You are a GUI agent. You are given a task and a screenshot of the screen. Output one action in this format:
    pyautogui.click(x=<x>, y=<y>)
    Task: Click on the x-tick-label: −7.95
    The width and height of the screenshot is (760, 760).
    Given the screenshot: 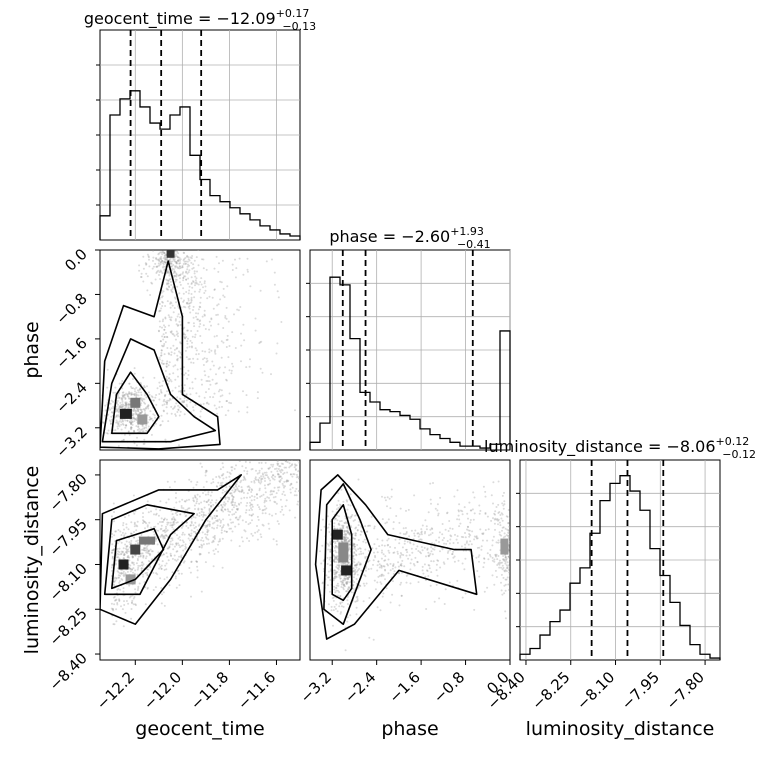 What is the action you would take?
    pyautogui.click(x=640, y=690)
    